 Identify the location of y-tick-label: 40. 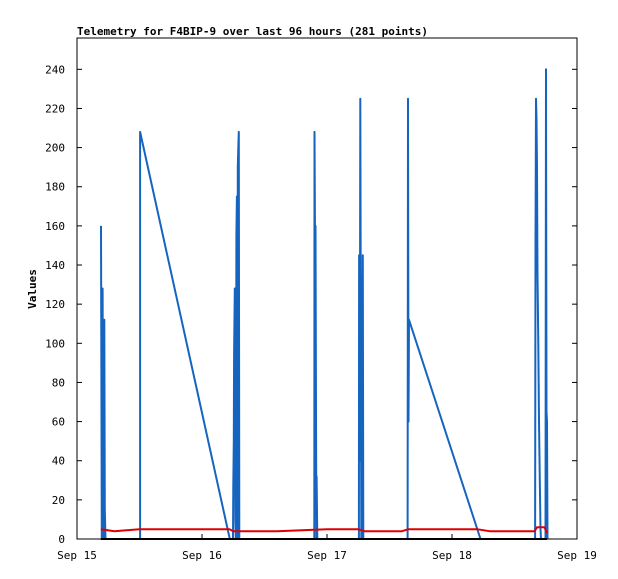
(58, 461).